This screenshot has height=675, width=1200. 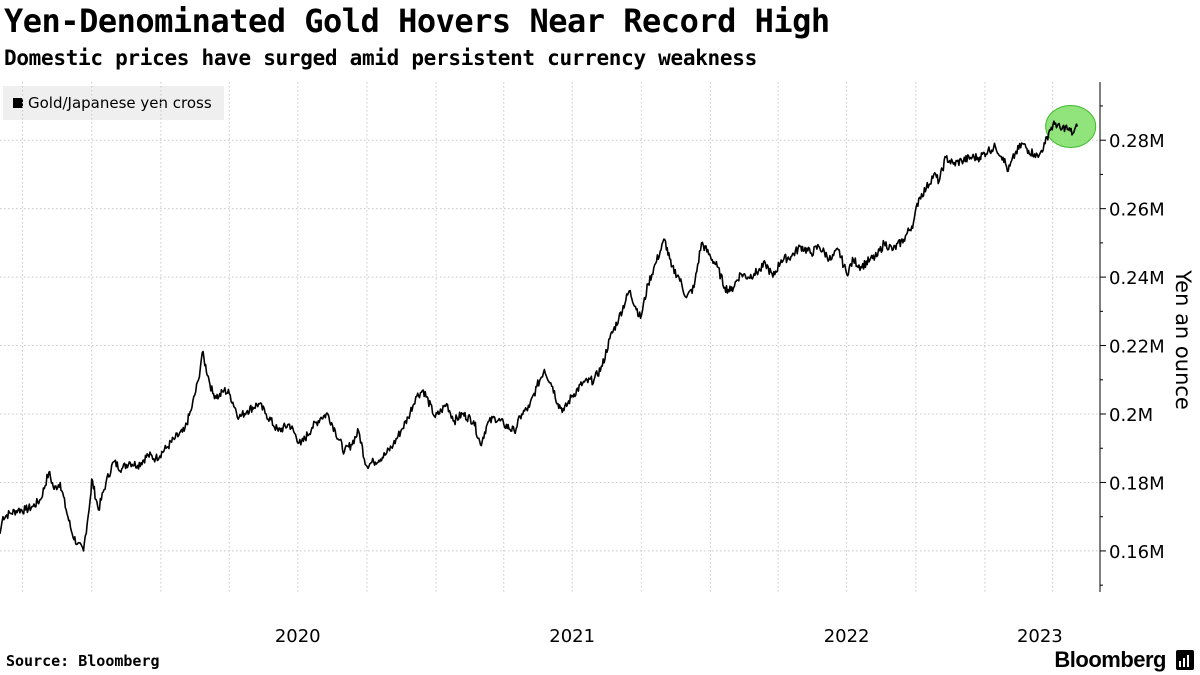 What do you see at coordinates (1137, 278) in the screenshot?
I see `y-tick-label: 0.24M` at bounding box center [1137, 278].